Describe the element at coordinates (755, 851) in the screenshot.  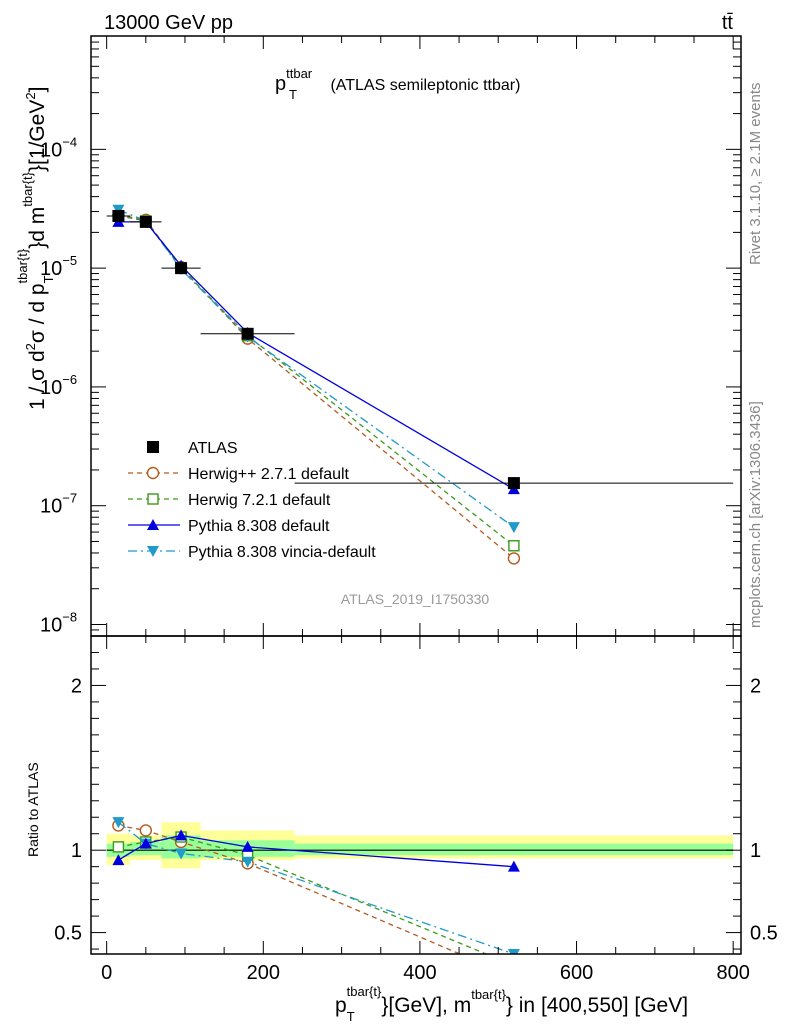
I see `ratio-y-tick-label-right-1: 1` at that location.